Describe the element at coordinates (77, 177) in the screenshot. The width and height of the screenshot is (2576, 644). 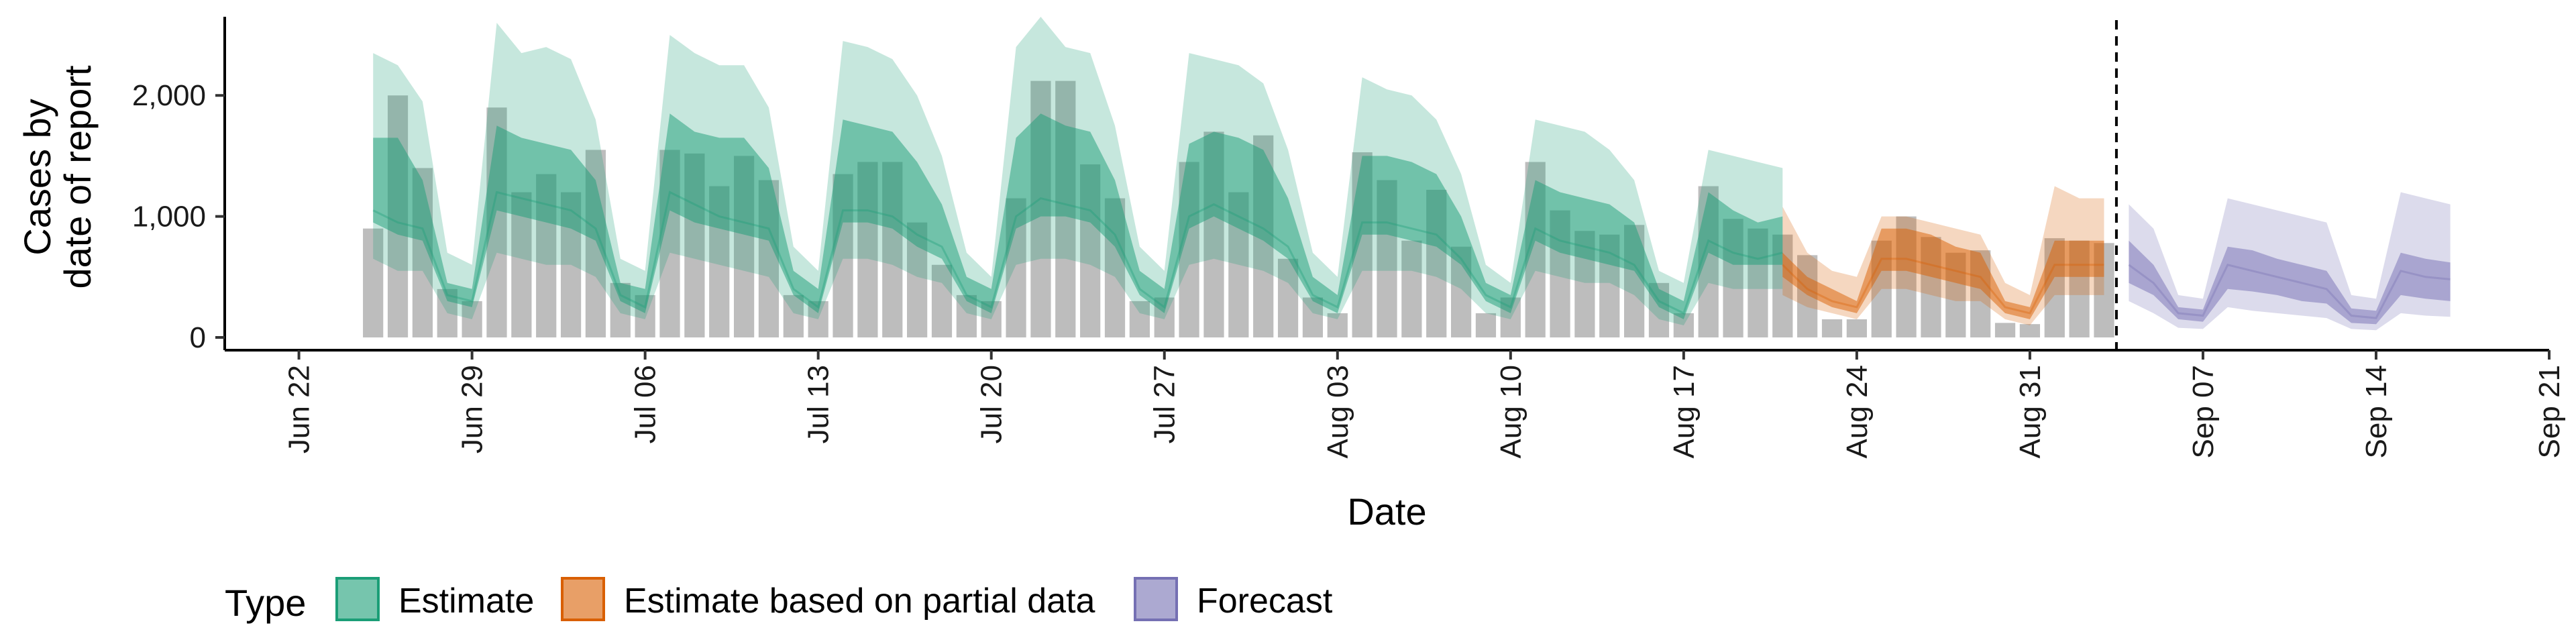
I see `y-axis-title-line-2: date of report` at that location.